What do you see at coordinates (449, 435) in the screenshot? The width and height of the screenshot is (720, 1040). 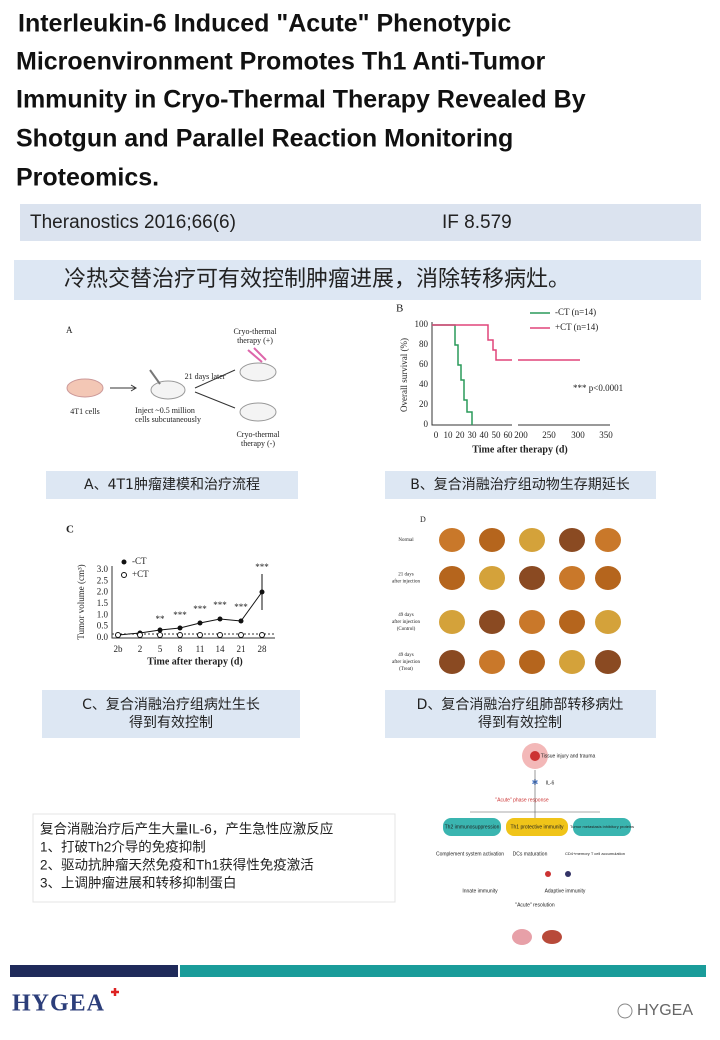 I see `x-tick-label: 10` at bounding box center [449, 435].